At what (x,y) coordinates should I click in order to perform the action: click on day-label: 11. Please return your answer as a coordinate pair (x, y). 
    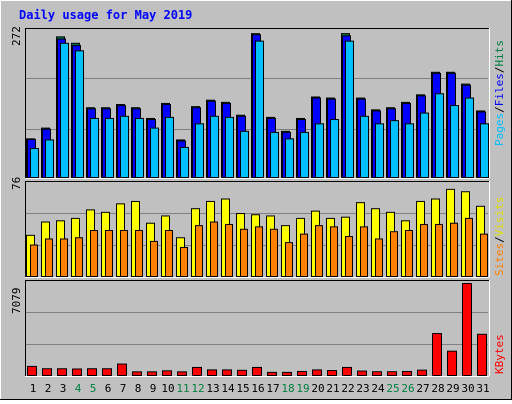
    Looking at the image, I should click on (182, 388).